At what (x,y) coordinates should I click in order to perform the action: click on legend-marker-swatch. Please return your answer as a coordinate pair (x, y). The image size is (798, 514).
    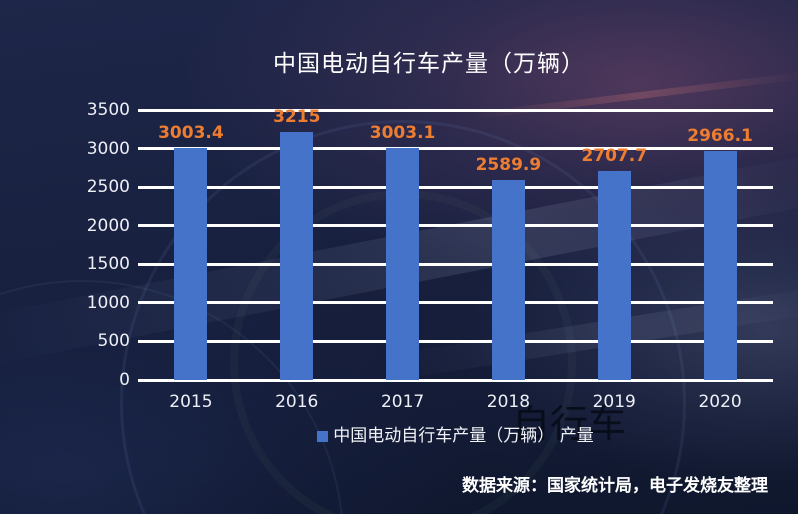
    Looking at the image, I should click on (323, 436).